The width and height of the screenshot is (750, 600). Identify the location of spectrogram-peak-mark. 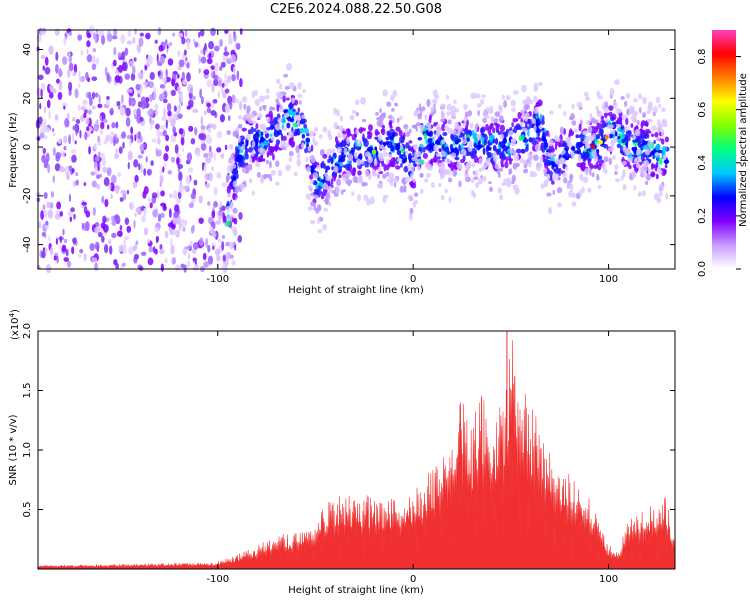
(600, 142).